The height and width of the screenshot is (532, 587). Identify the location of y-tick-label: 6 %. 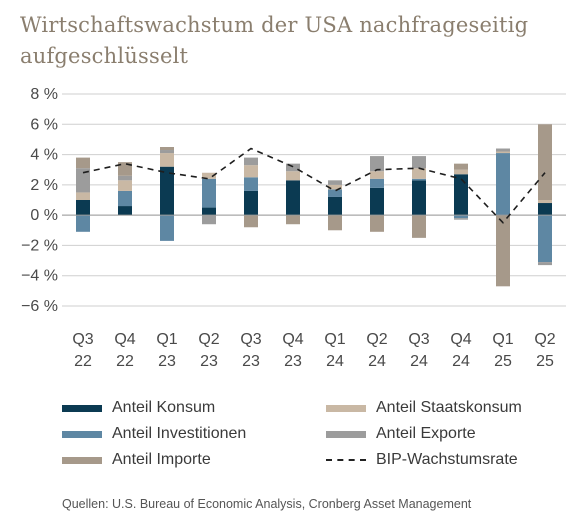
(44, 124).